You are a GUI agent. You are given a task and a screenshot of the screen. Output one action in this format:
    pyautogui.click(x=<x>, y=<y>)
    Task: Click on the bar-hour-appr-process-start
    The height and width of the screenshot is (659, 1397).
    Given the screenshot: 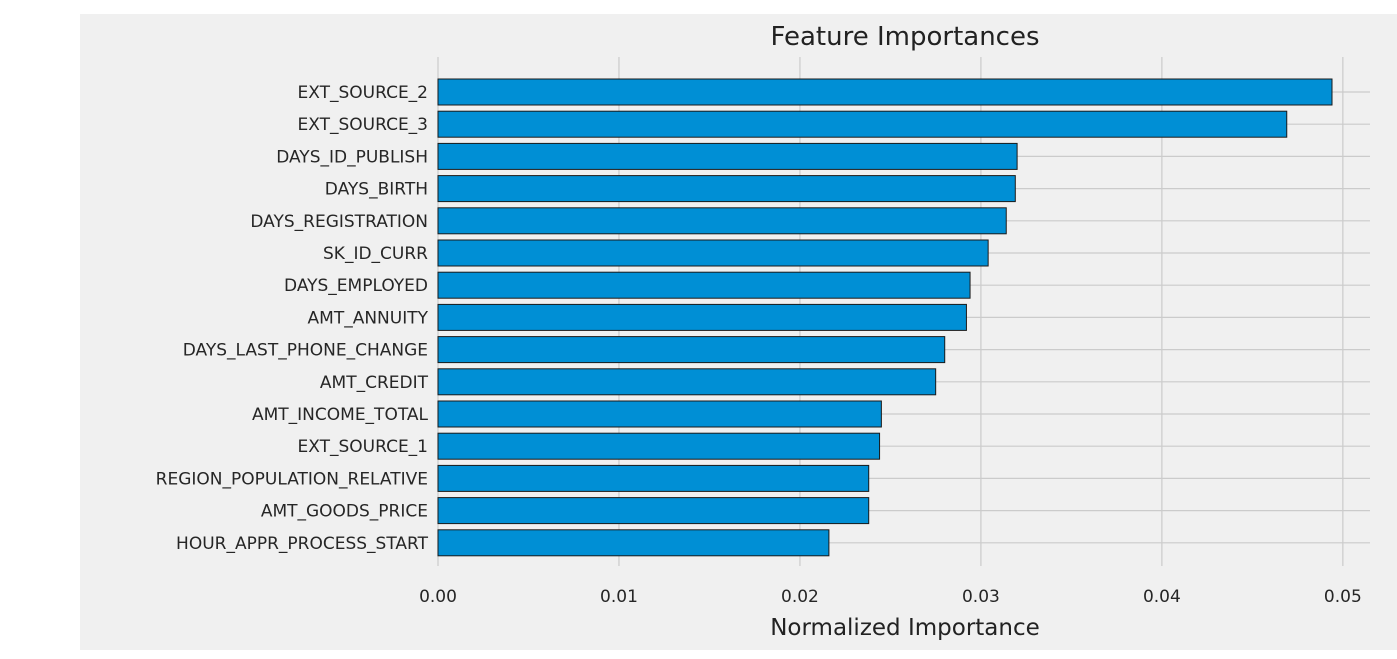 What is the action you would take?
    pyautogui.click(x=633, y=543)
    